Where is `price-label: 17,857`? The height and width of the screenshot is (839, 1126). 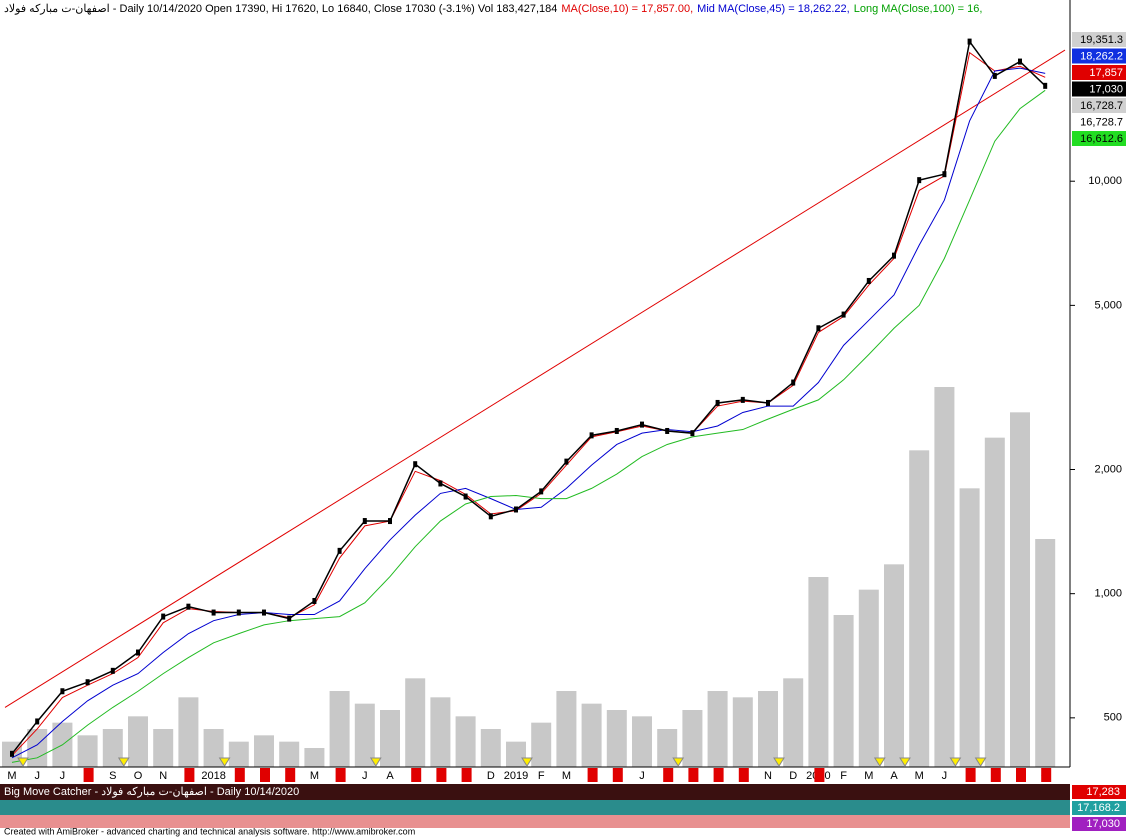
price-label: 17,857 is located at coordinates (1106, 73).